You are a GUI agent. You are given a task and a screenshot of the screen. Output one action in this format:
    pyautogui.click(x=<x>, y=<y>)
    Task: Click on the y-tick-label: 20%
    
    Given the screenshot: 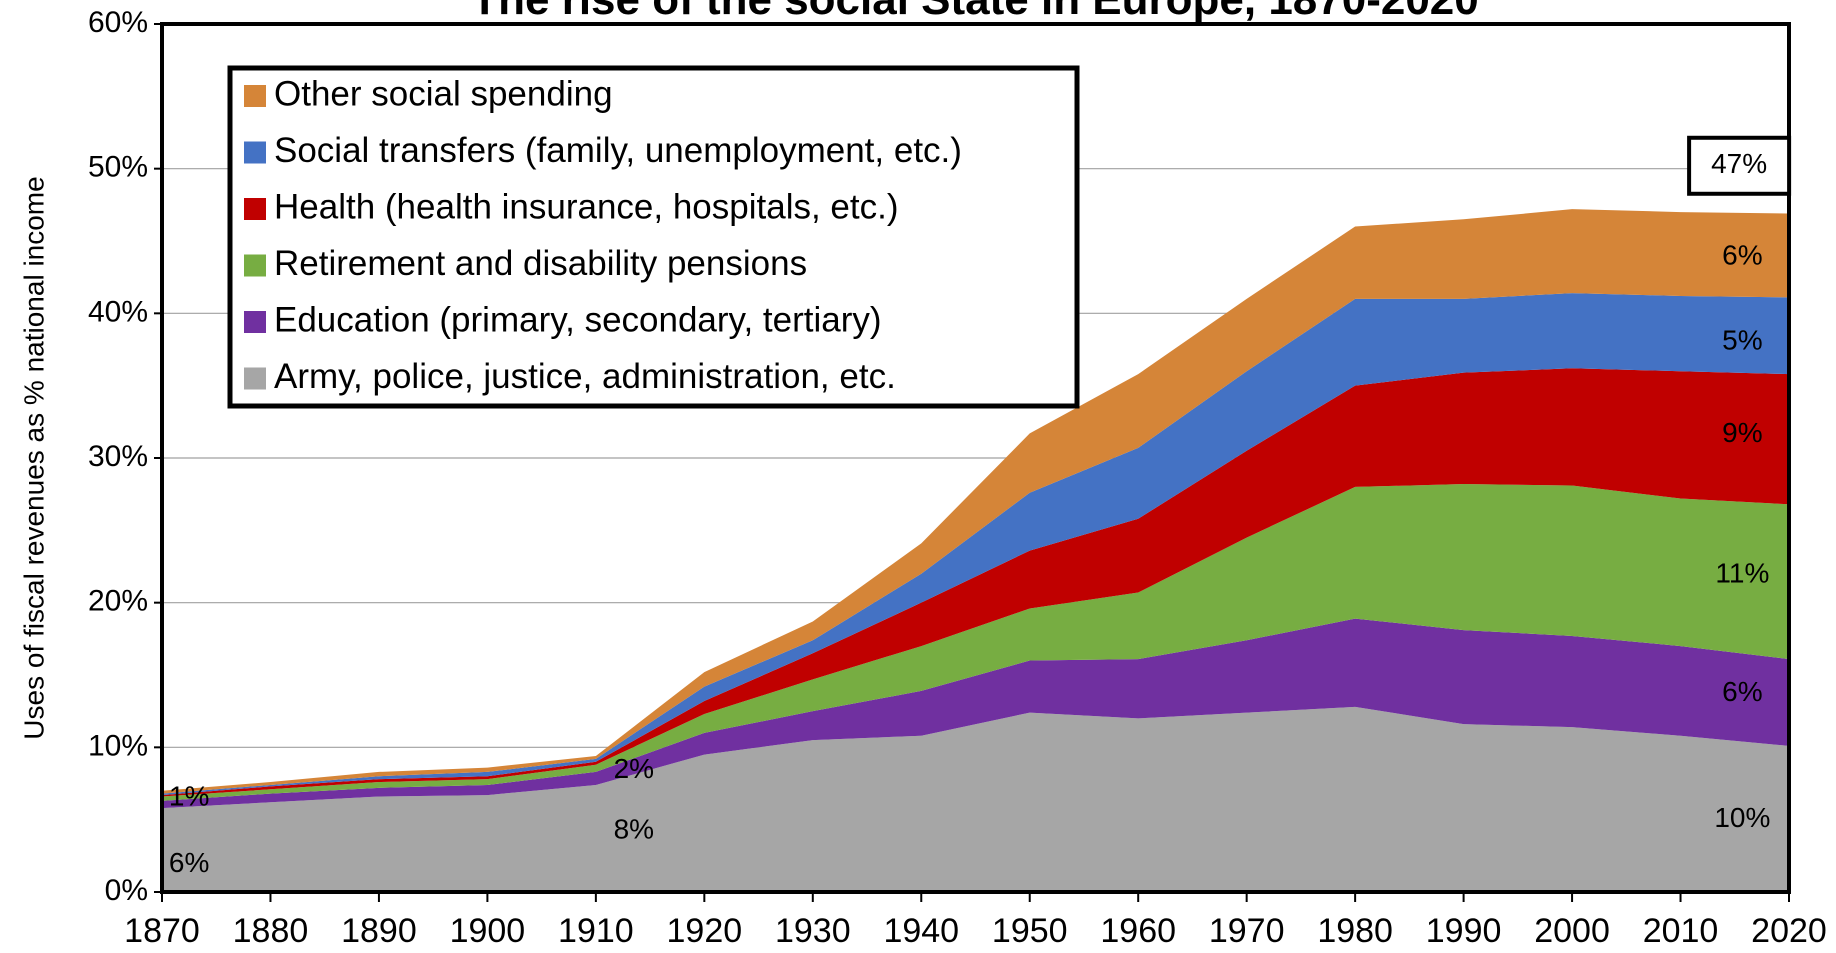 What is the action you would take?
    pyautogui.click(x=118, y=601)
    